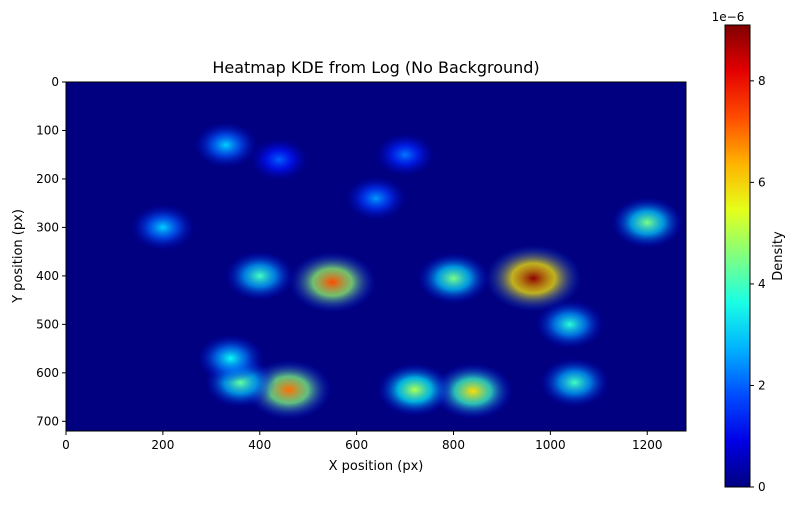 This screenshot has width=795, height=505. I want to click on y-tick-label: 100, so click(47, 130).